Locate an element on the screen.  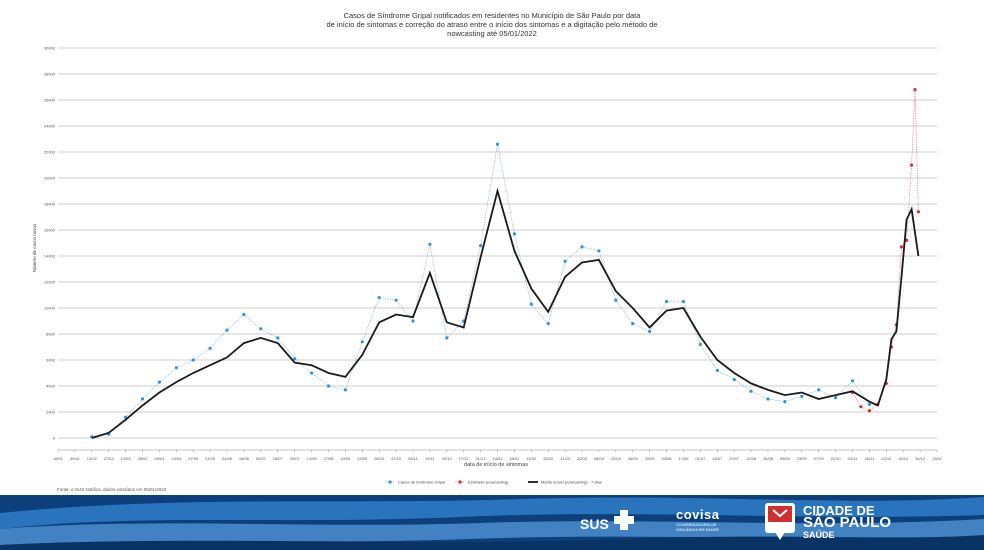
x-tick-label: 29/07 is located at coordinates (734, 458).